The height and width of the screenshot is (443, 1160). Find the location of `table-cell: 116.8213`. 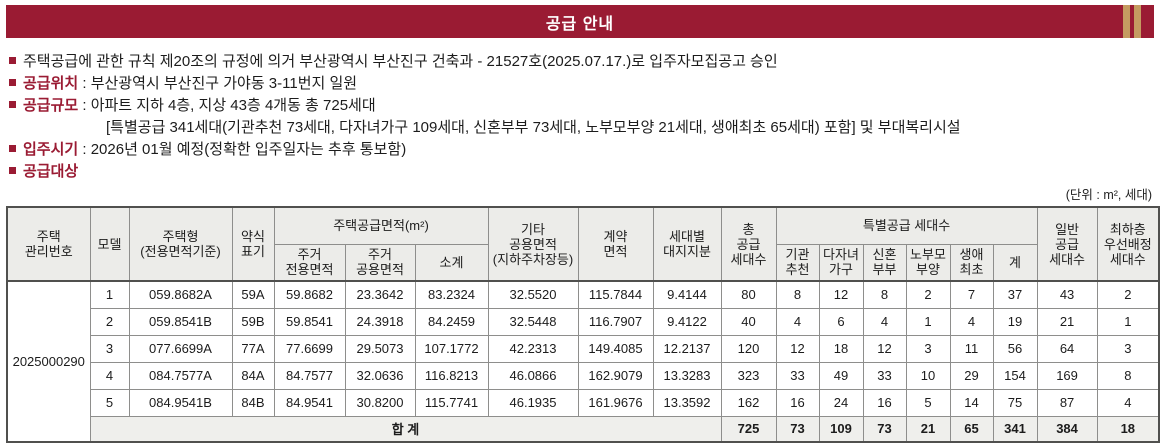

table-cell: 116.8213 is located at coordinates (451, 375).